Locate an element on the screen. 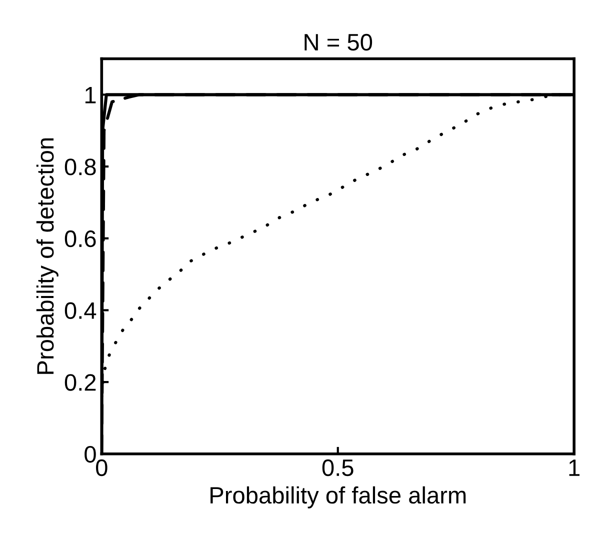 The image size is (598, 534). x-tick-label: 0.5 is located at coordinates (338, 467).